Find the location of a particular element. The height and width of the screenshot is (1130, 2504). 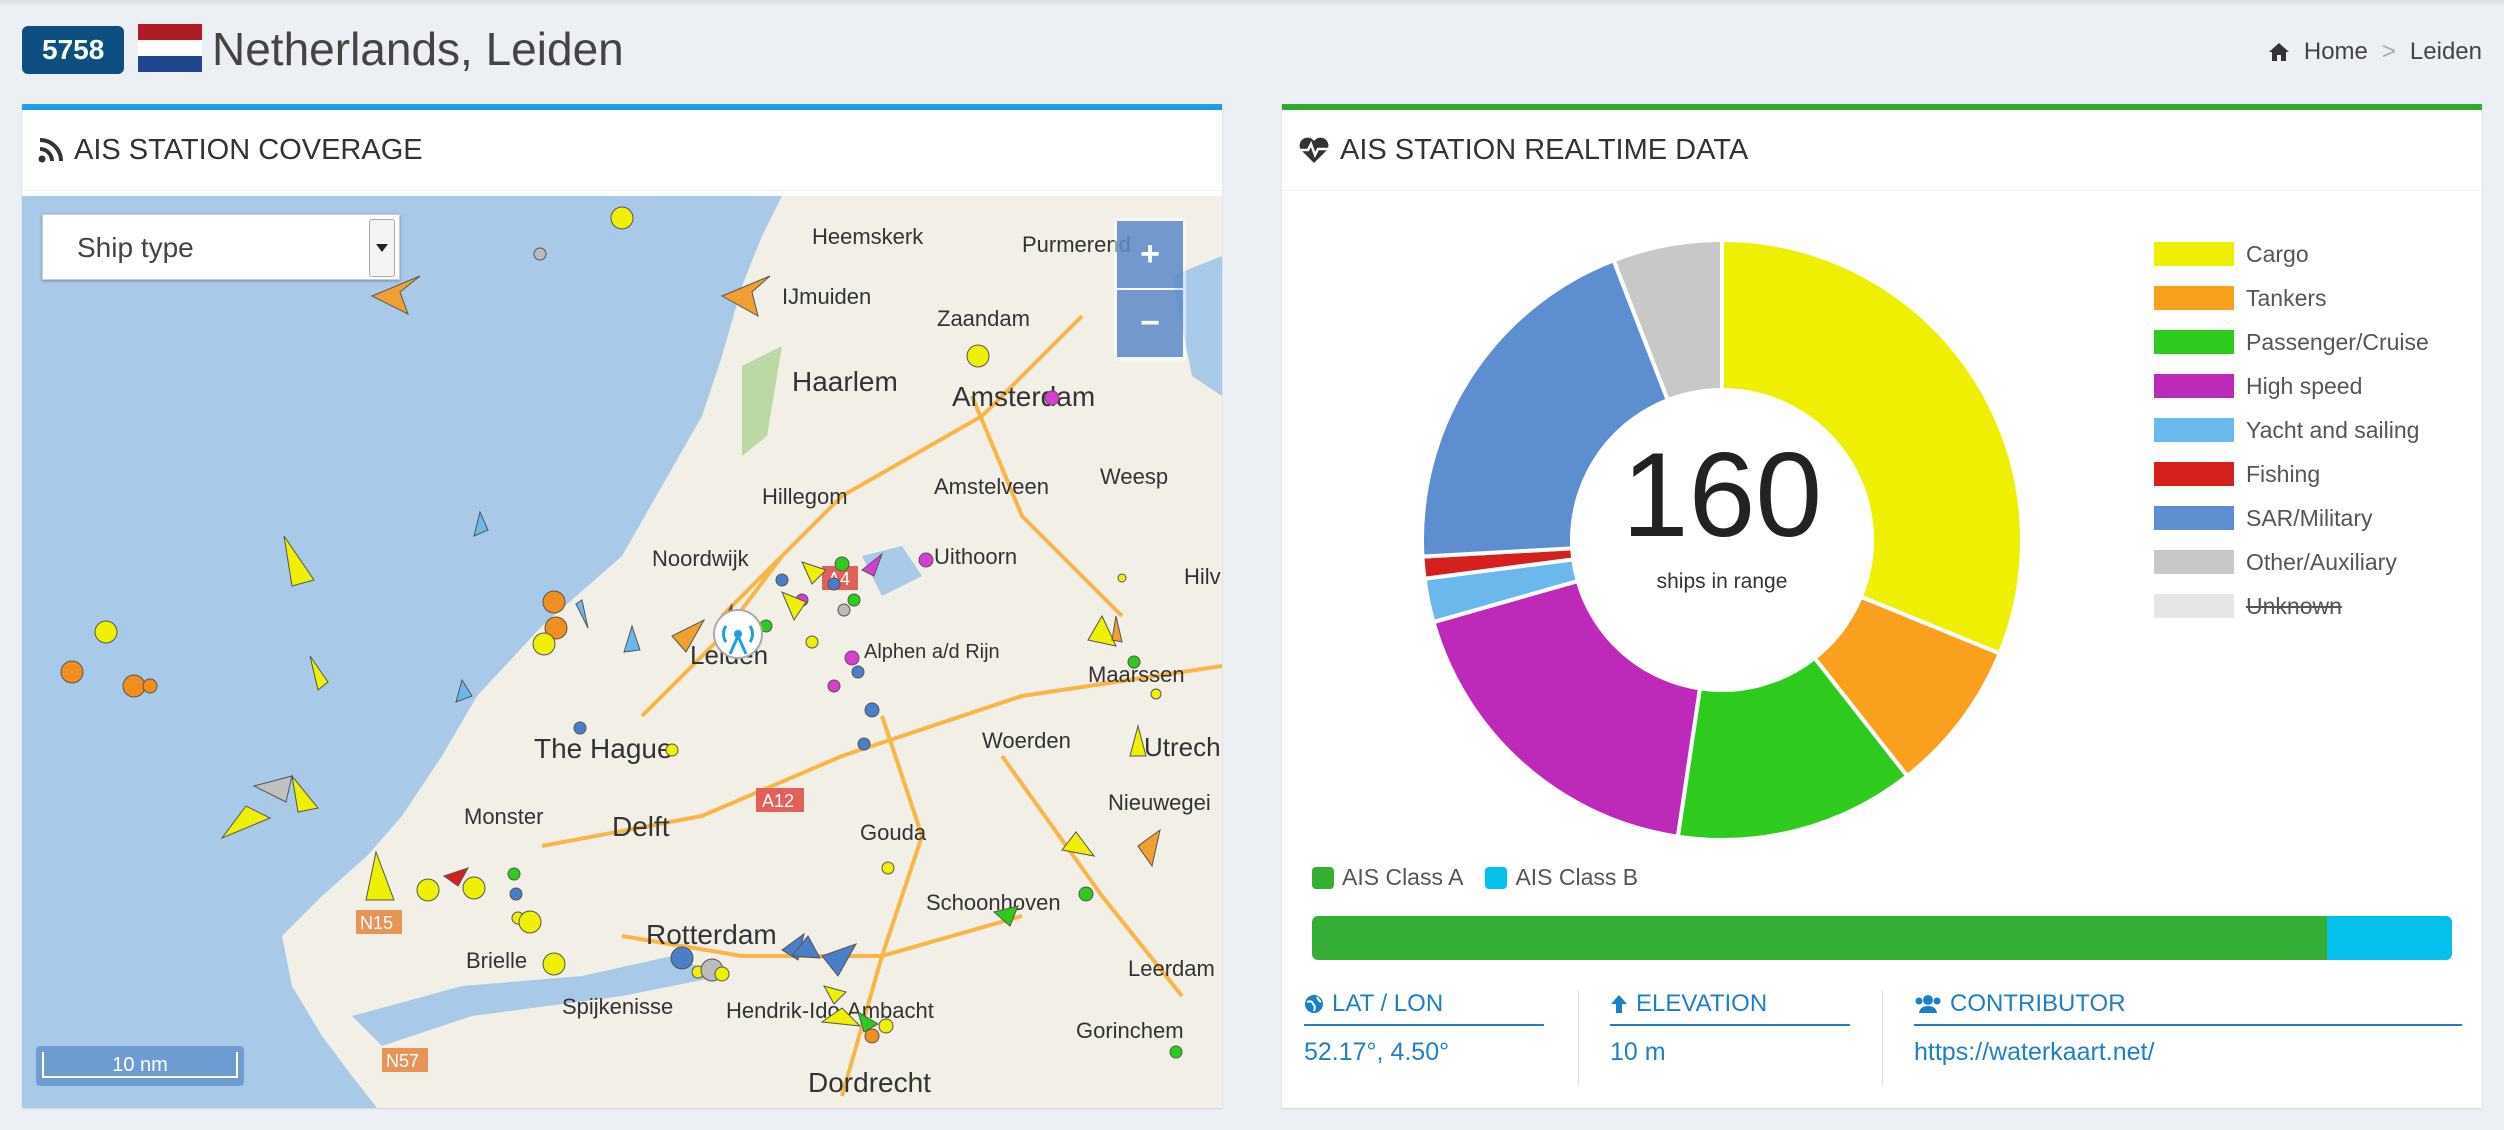

map-label: Rotterdam is located at coordinates (711, 934).